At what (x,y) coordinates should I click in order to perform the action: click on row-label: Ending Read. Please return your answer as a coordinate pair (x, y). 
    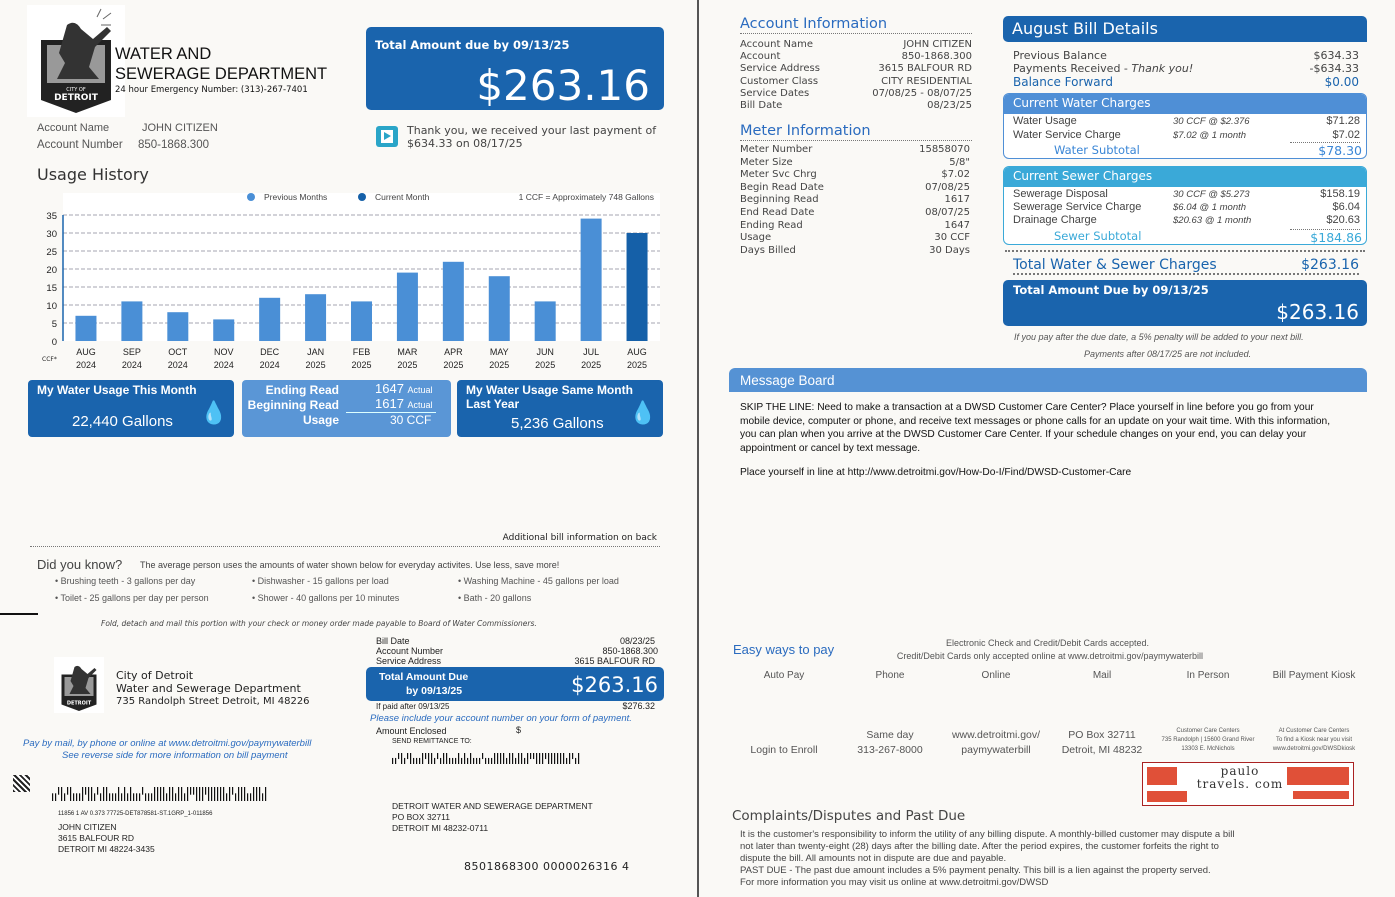
    Looking at the image, I should click on (771, 225).